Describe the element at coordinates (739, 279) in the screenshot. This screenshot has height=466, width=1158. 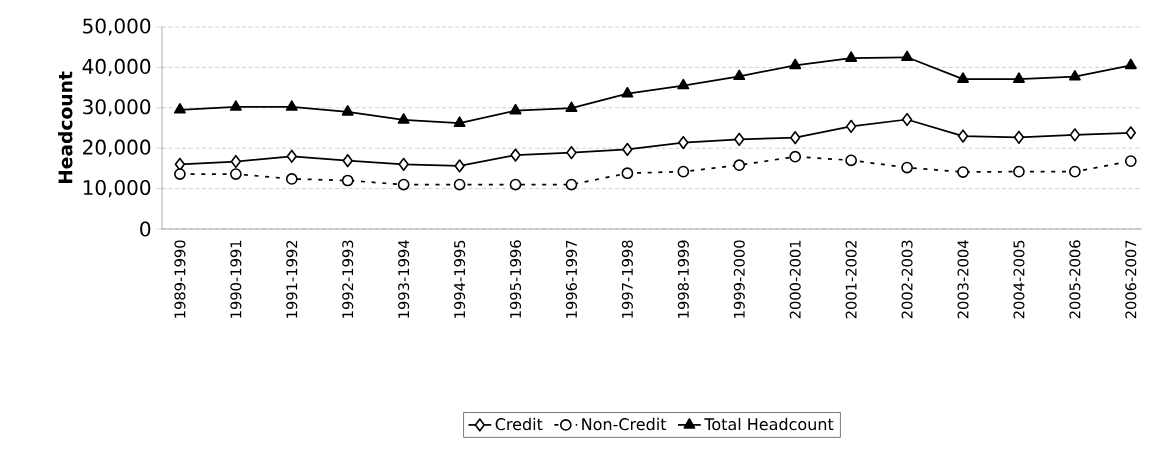
I see `x-tick-label: 1999-2000` at that location.